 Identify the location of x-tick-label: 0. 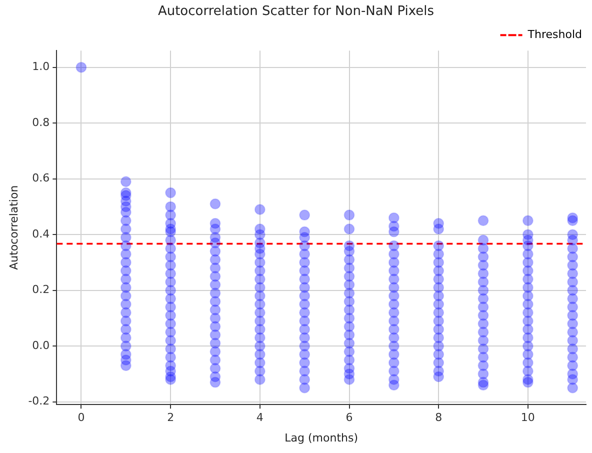
(81, 417).